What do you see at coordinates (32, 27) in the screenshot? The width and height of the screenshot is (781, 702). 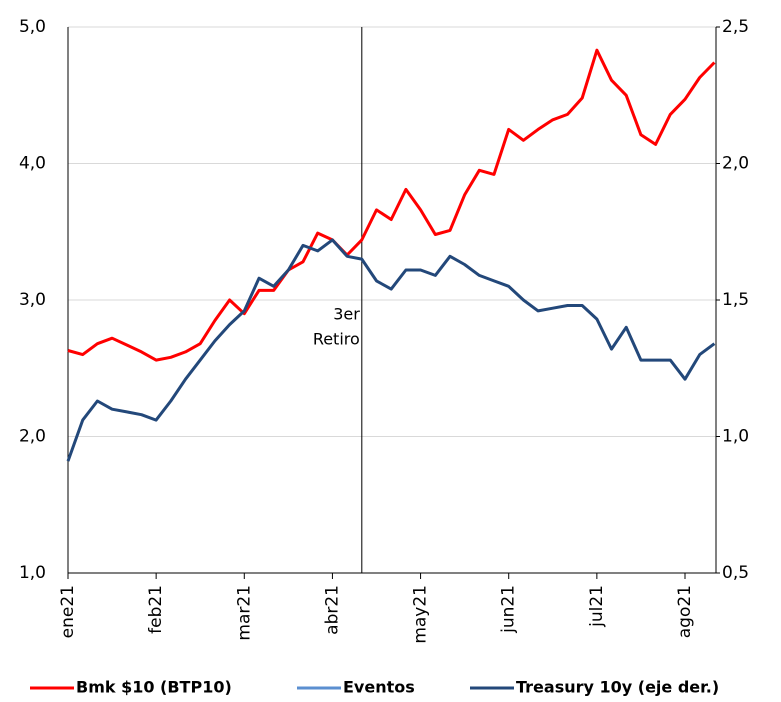 I see `y-tick-label: 5,0` at bounding box center [32, 27].